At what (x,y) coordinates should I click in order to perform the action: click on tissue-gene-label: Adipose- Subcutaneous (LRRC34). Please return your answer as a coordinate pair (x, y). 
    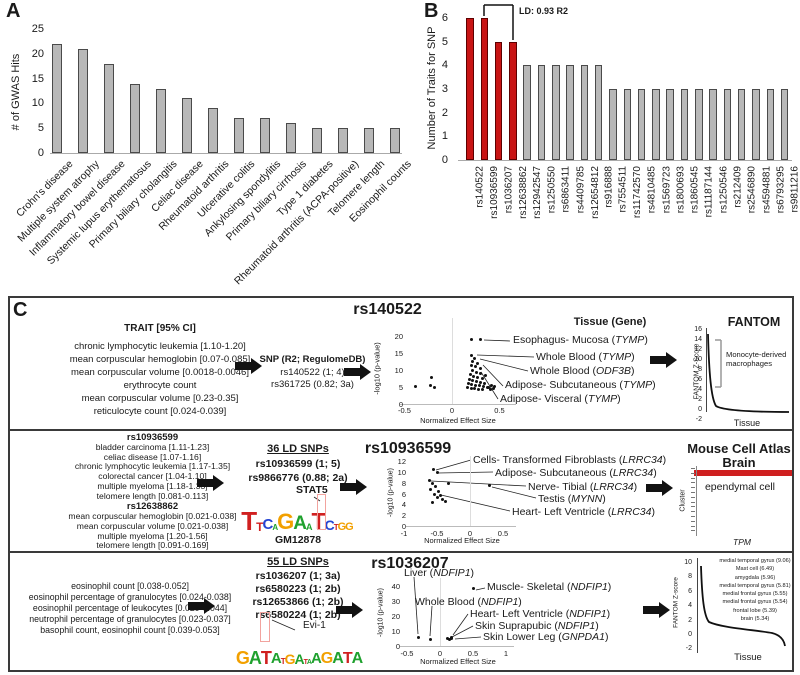
    Looking at the image, I should click on (576, 473).